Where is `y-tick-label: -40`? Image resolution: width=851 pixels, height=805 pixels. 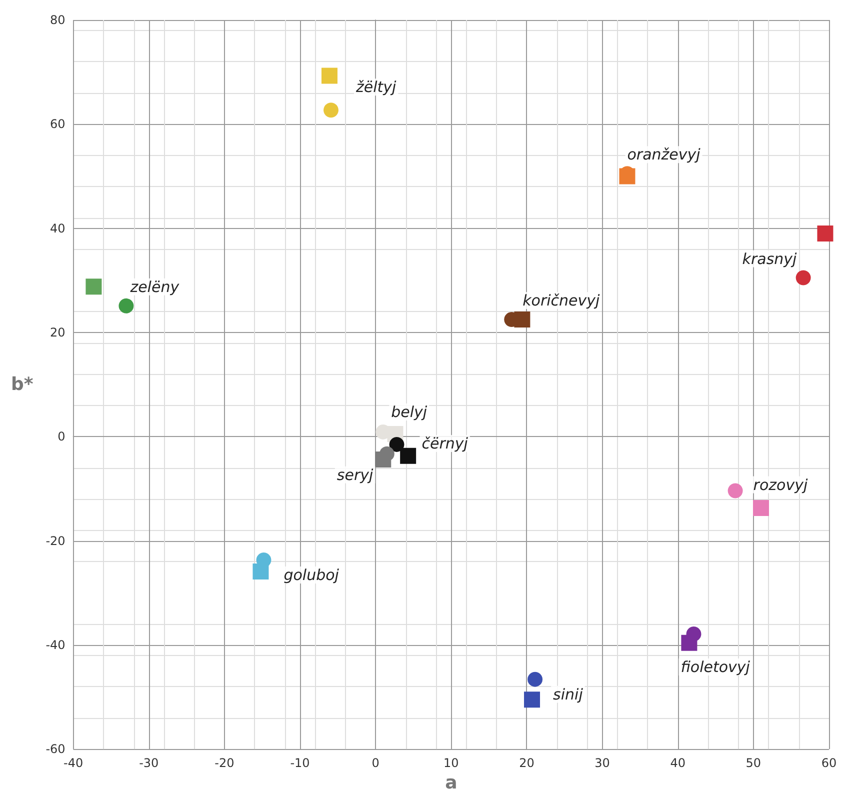
y-tick-label: -40 is located at coordinates (56, 645).